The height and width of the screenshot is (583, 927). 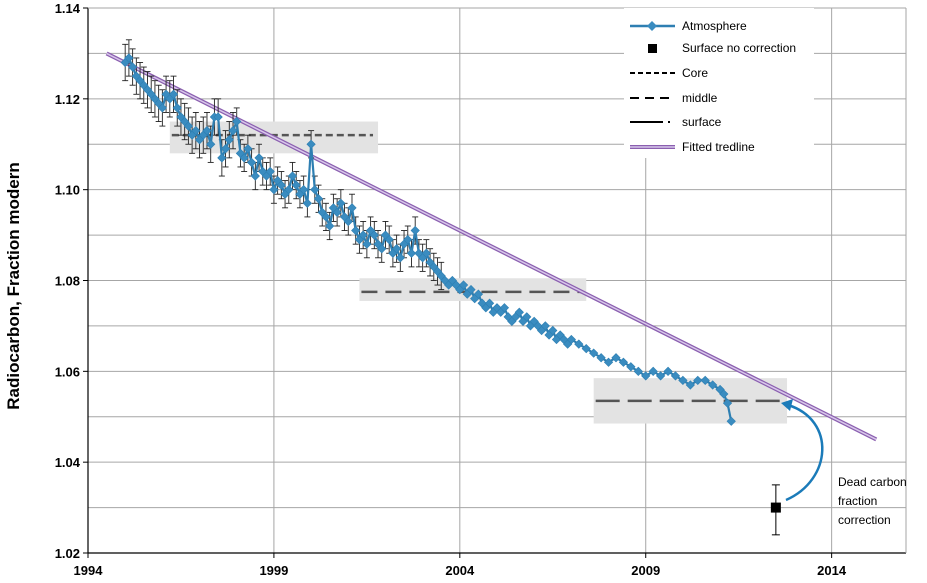 I want to click on legend-surface-marker, so click(x=652, y=48).